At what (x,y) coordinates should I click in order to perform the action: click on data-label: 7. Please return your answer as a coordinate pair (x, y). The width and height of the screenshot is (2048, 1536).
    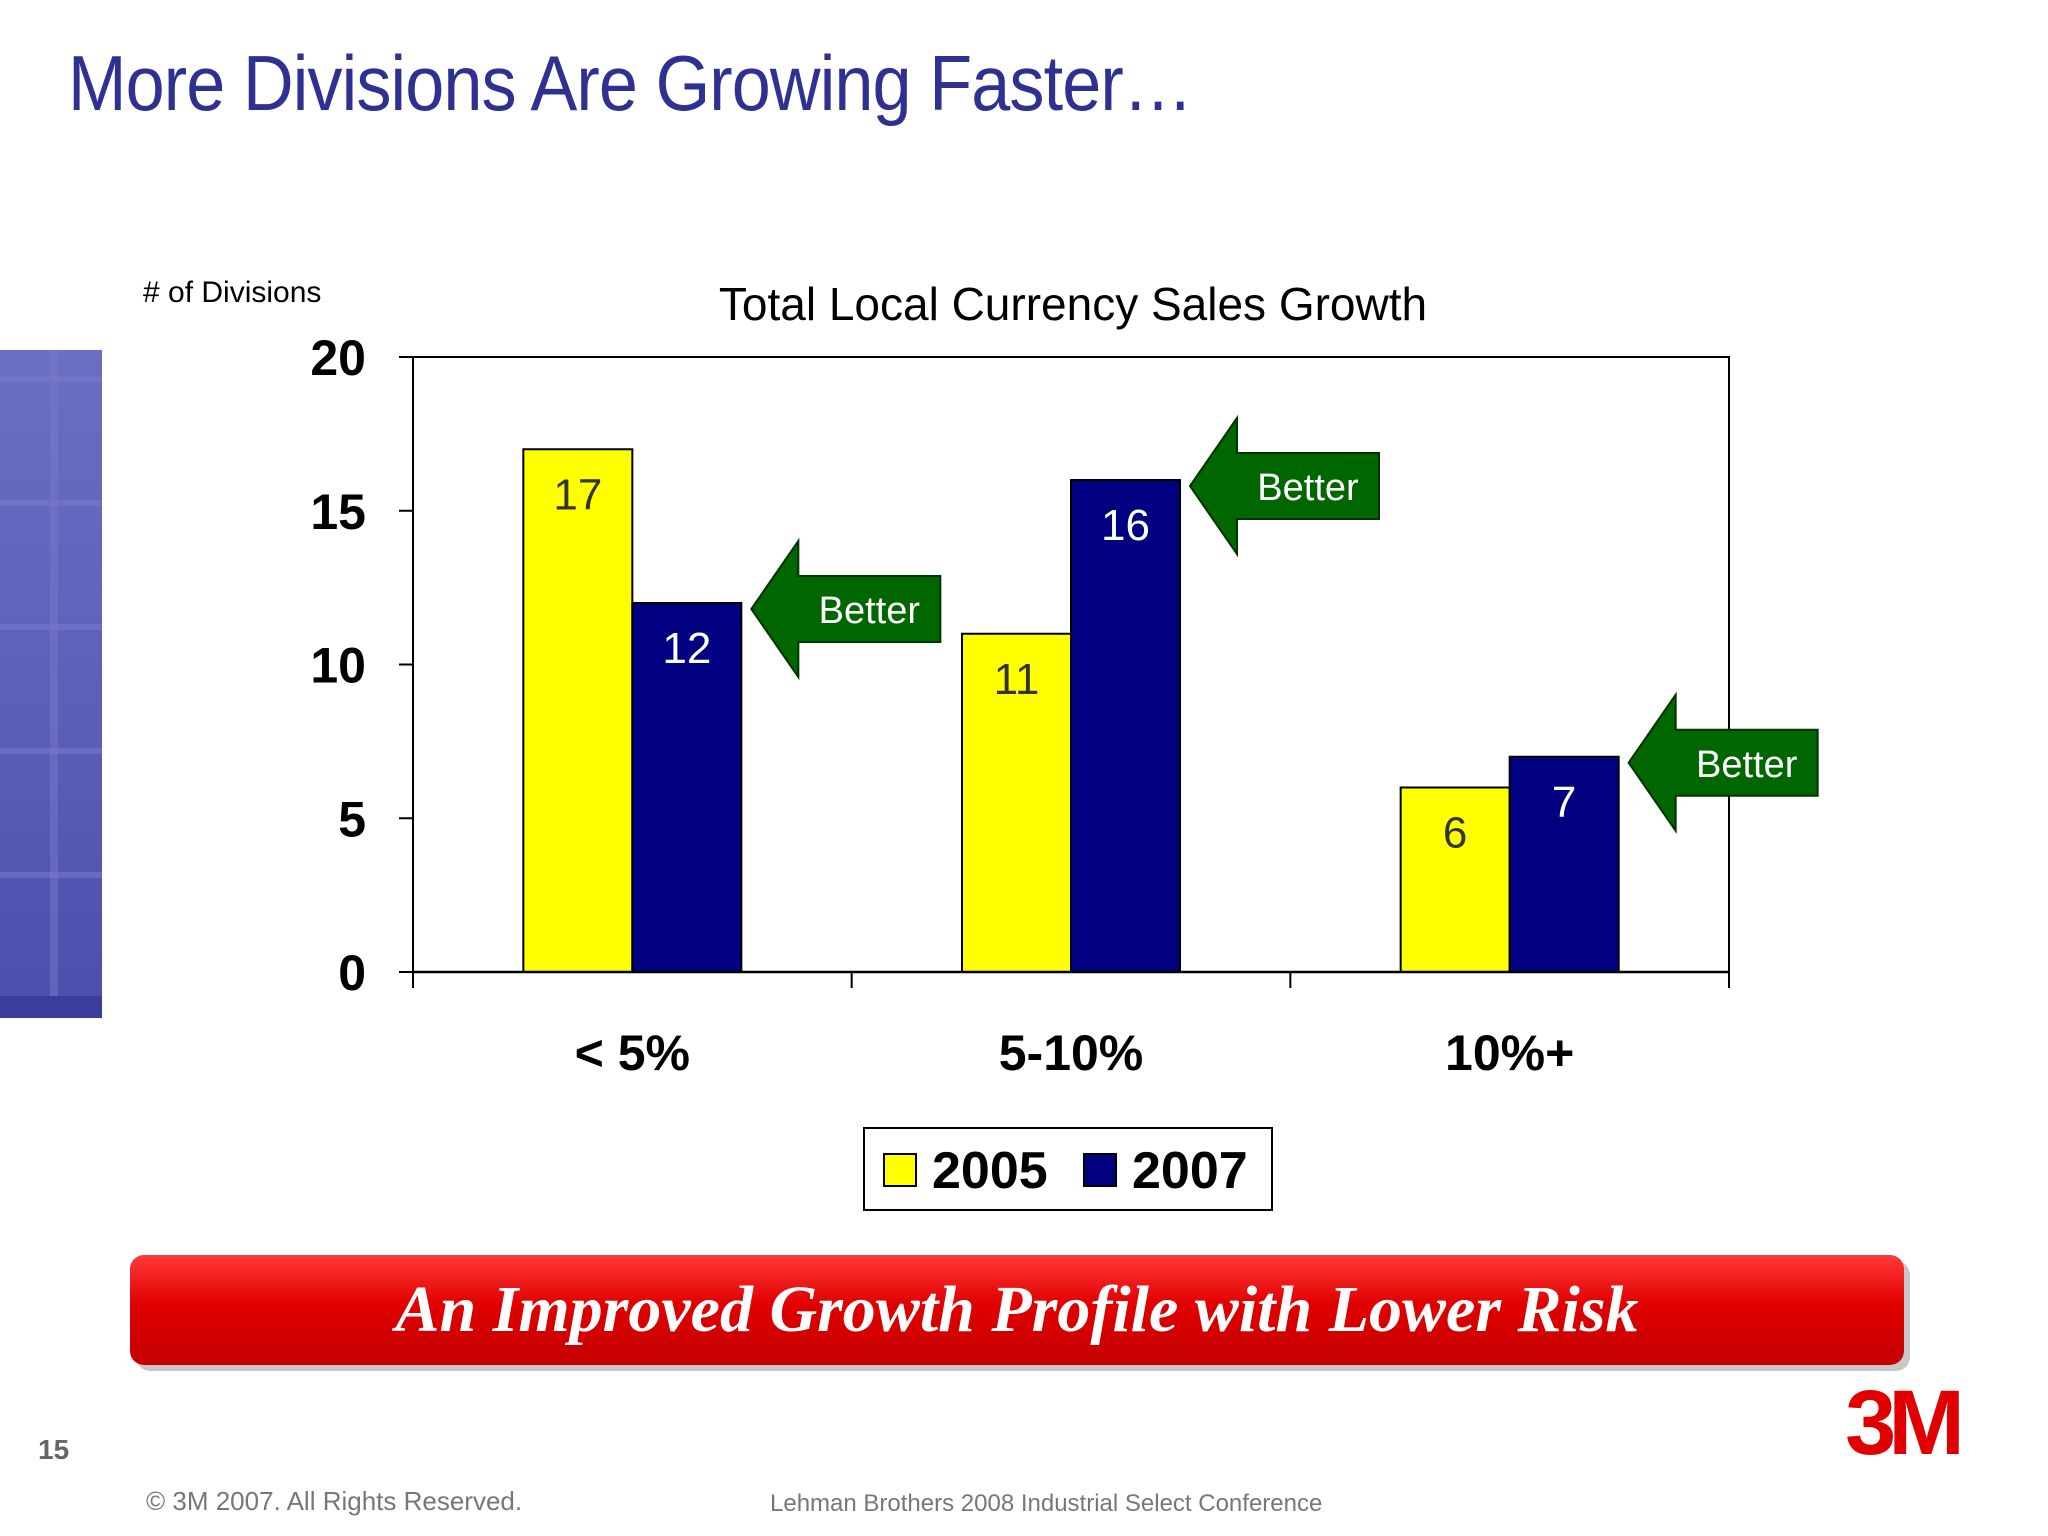
    Looking at the image, I should click on (1564, 802).